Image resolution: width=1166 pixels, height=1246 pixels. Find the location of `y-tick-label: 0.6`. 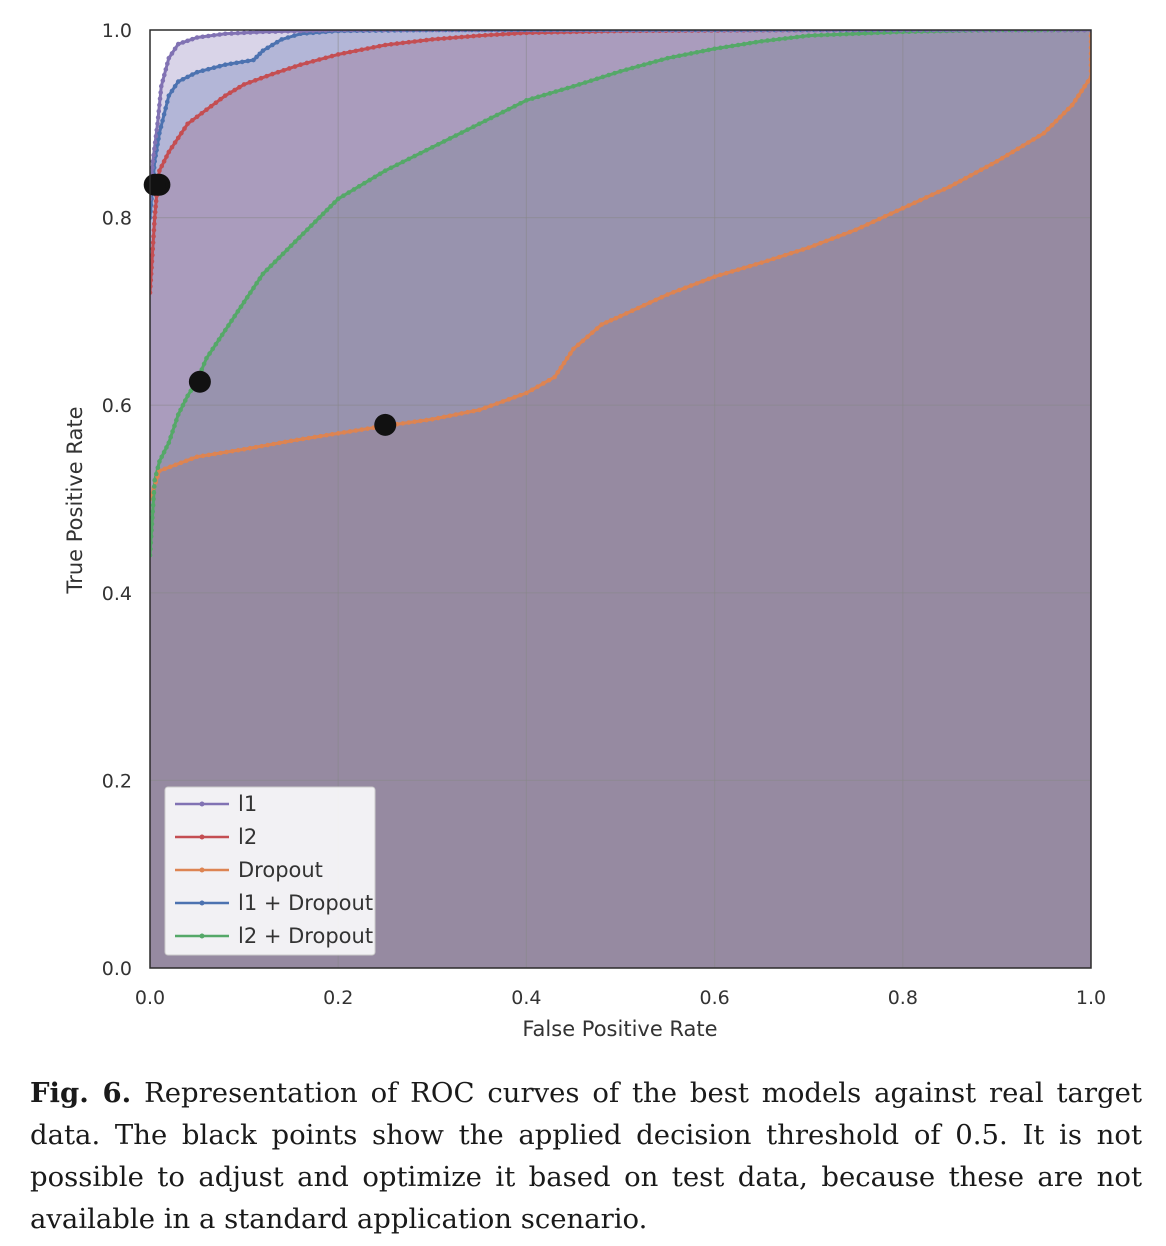

y-tick-label: 0.6 is located at coordinates (117, 406).